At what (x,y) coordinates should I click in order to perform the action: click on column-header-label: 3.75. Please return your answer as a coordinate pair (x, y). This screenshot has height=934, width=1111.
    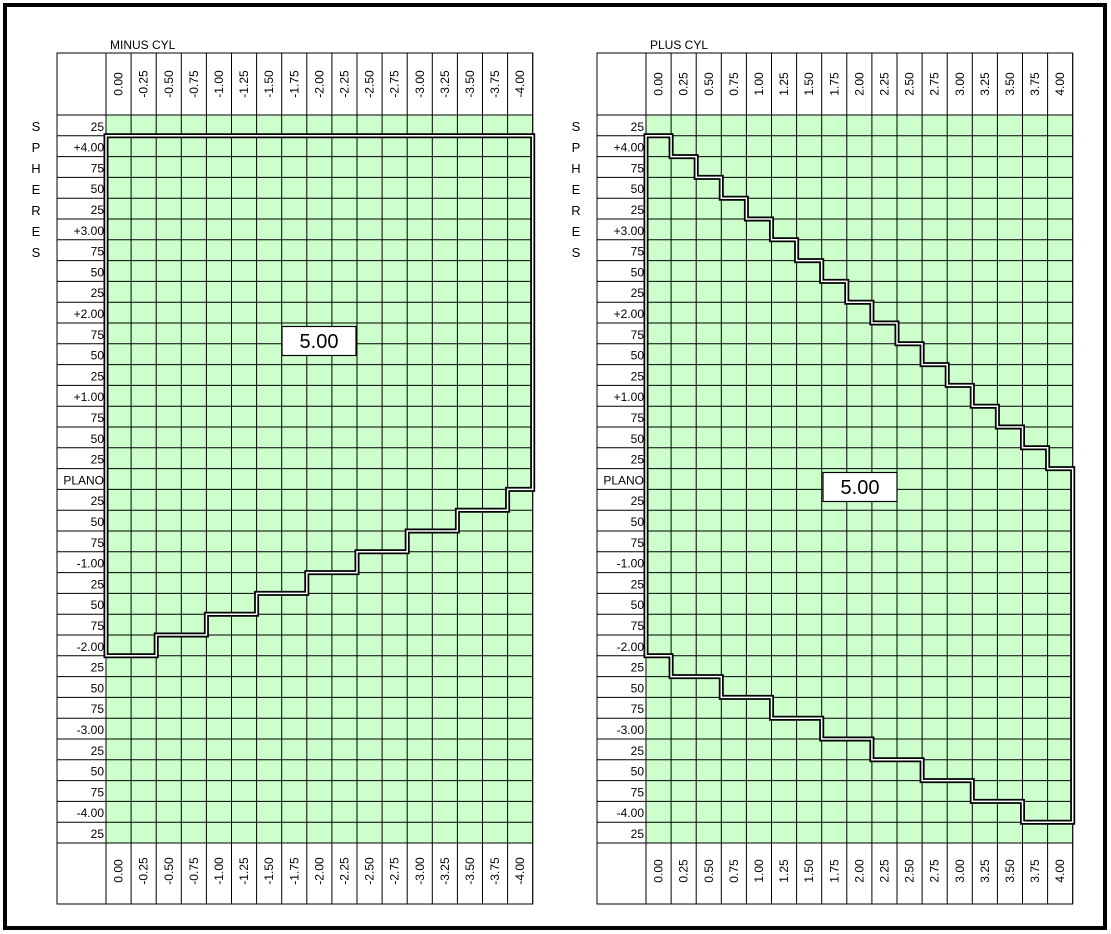
    Looking at the image, I should click on (1035, 84).